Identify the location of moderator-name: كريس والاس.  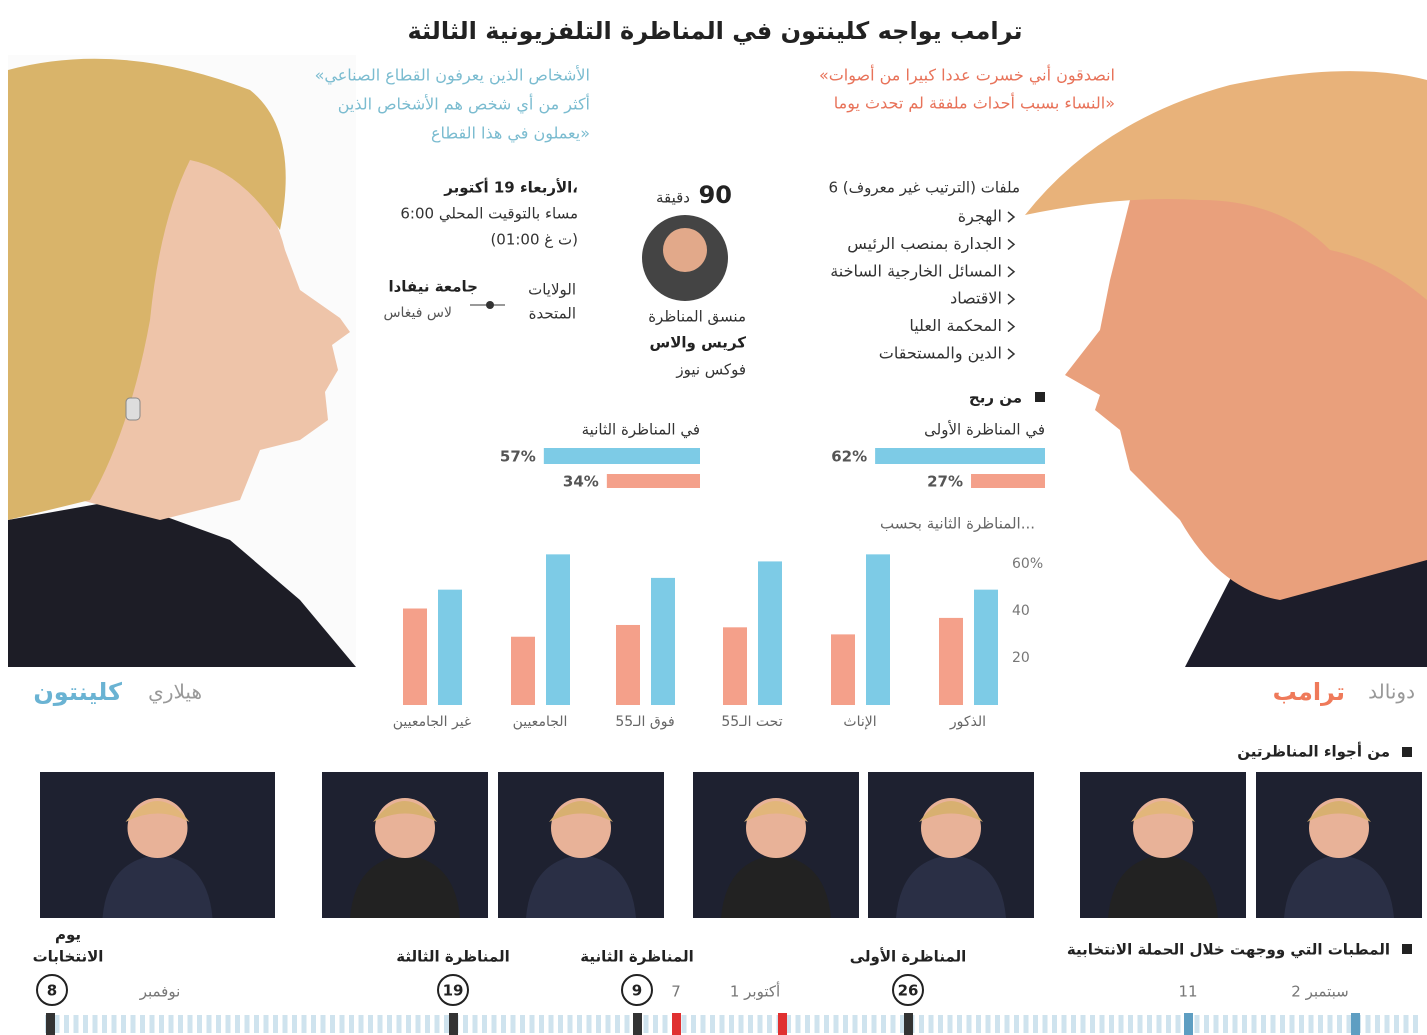
(698, 343).